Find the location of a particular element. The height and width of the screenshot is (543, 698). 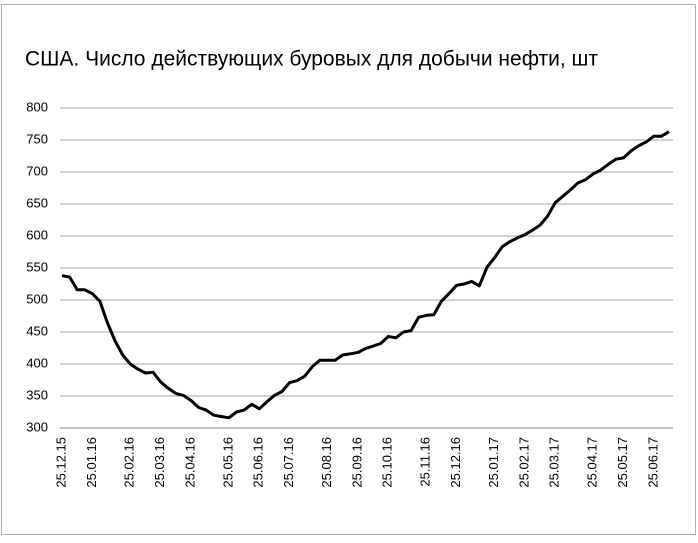

x-tick-label: 25.03.16 is located at coordinates (159, 462).